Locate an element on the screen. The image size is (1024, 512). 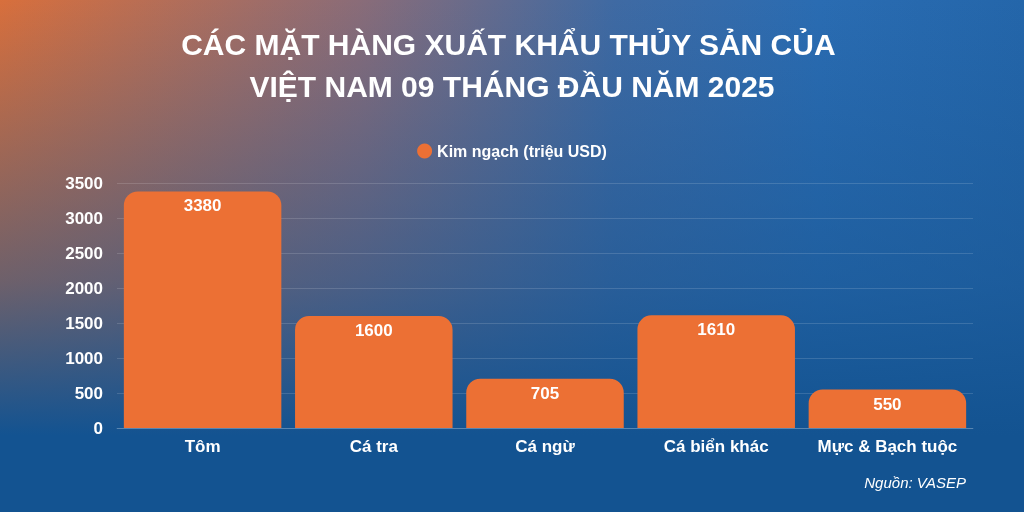
data-label: 3380 is located at coordinates (202, 206).